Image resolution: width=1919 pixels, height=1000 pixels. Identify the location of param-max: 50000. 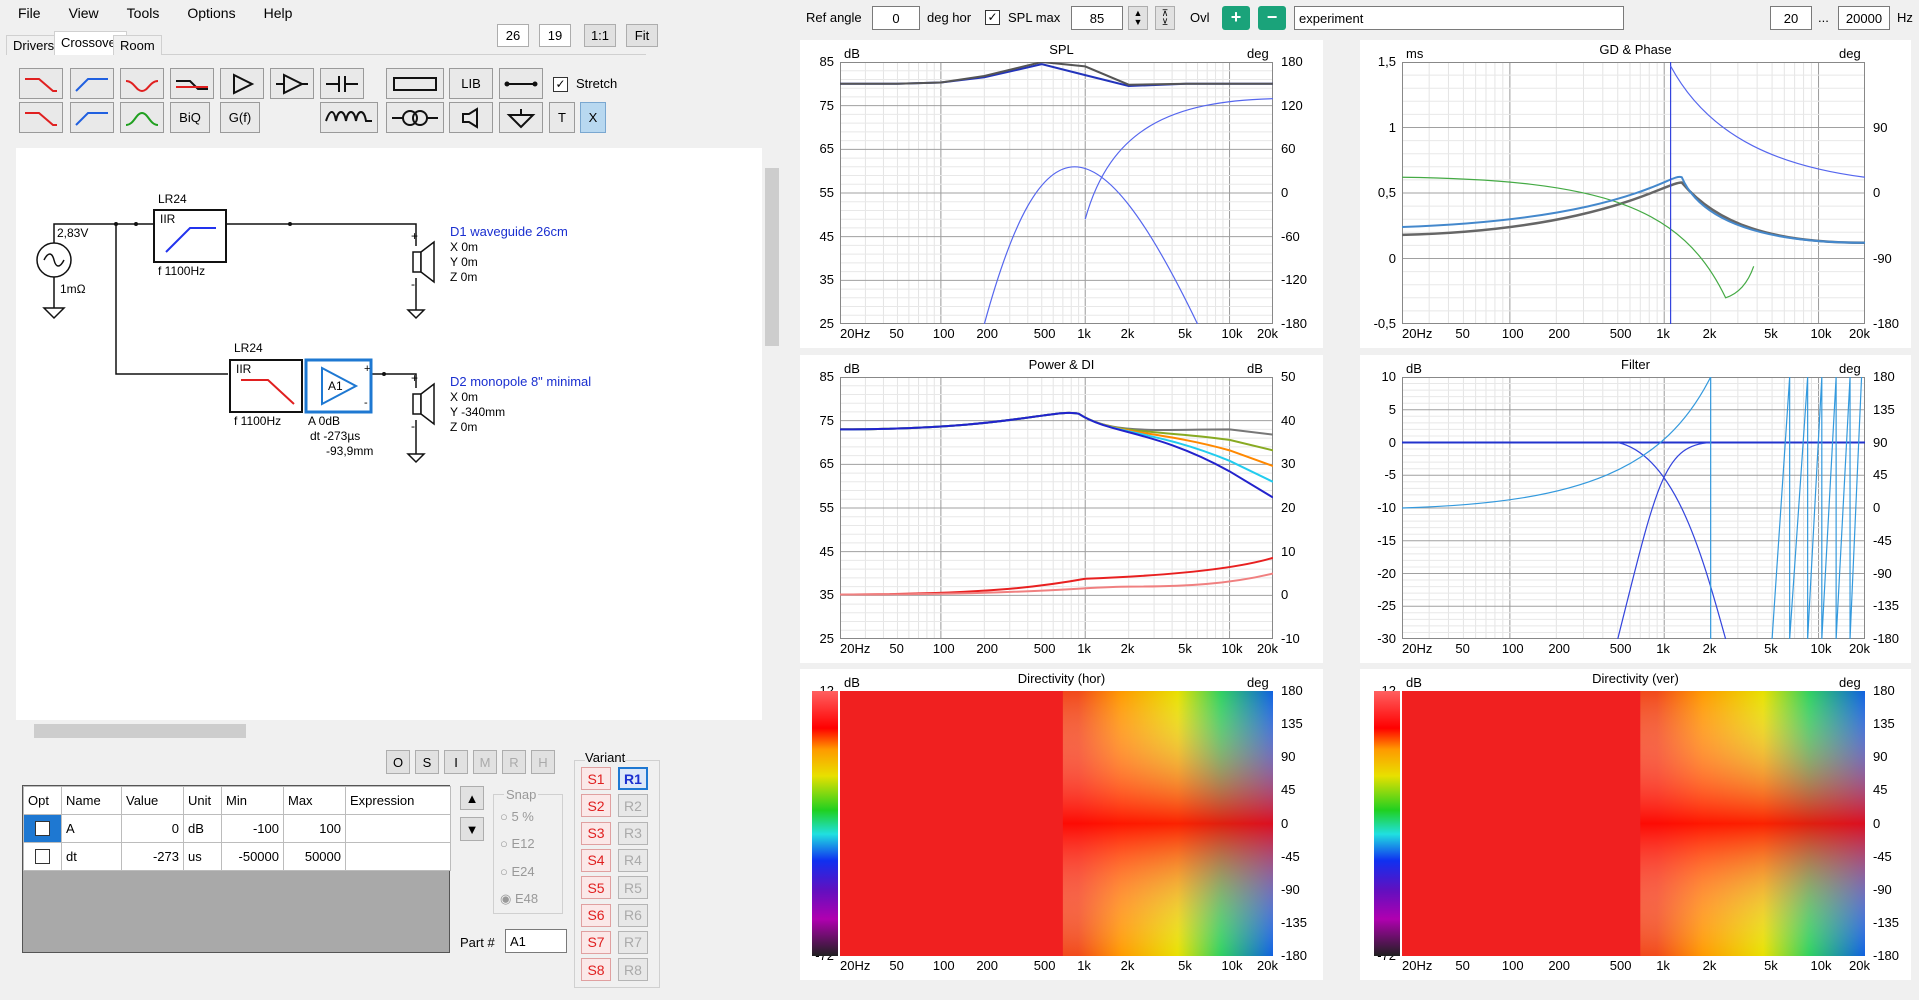
(314, 856).